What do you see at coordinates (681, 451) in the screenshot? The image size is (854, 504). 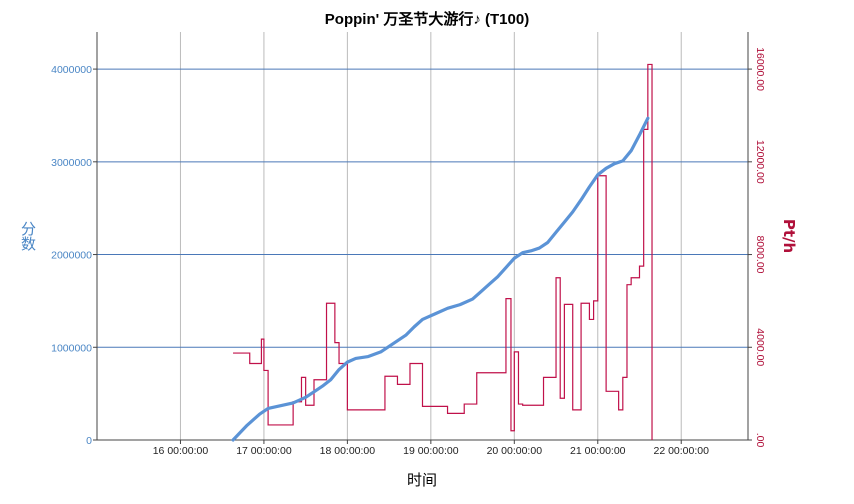 I see `x-tick-label: 22 00:00:00` at bounding box center [681, 451].